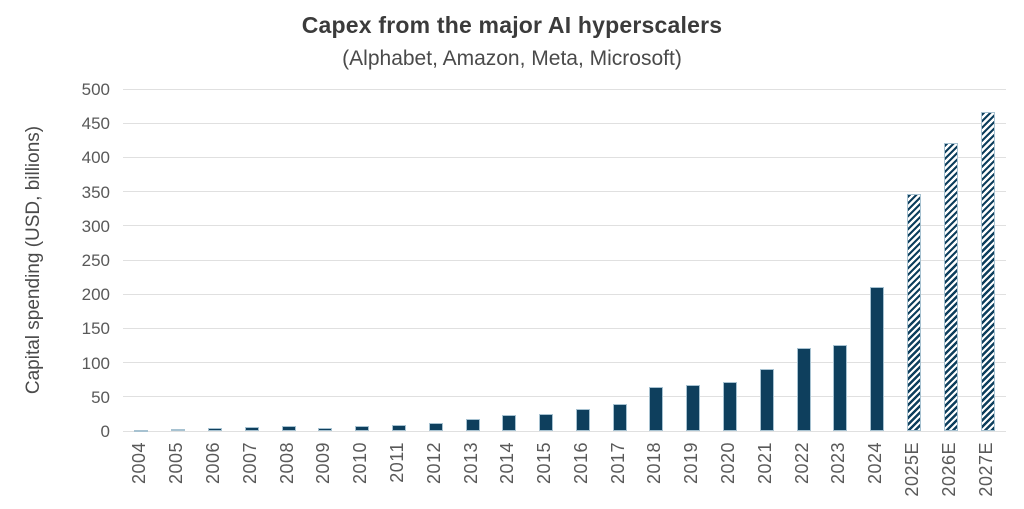  Describe the element at coordinates (95, 89) in the screenshot. I see `y-tick-label: 500` at that location.